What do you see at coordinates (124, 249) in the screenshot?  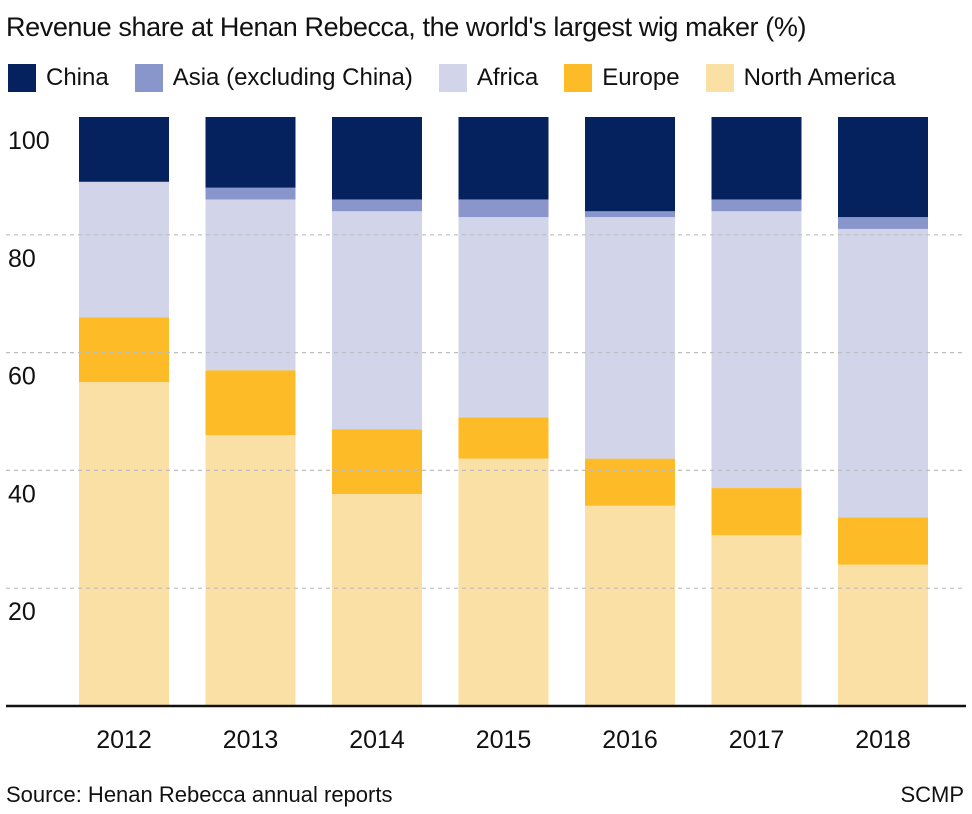 I see `bar-segment-africa-2012` at bounding box center [124, 249].